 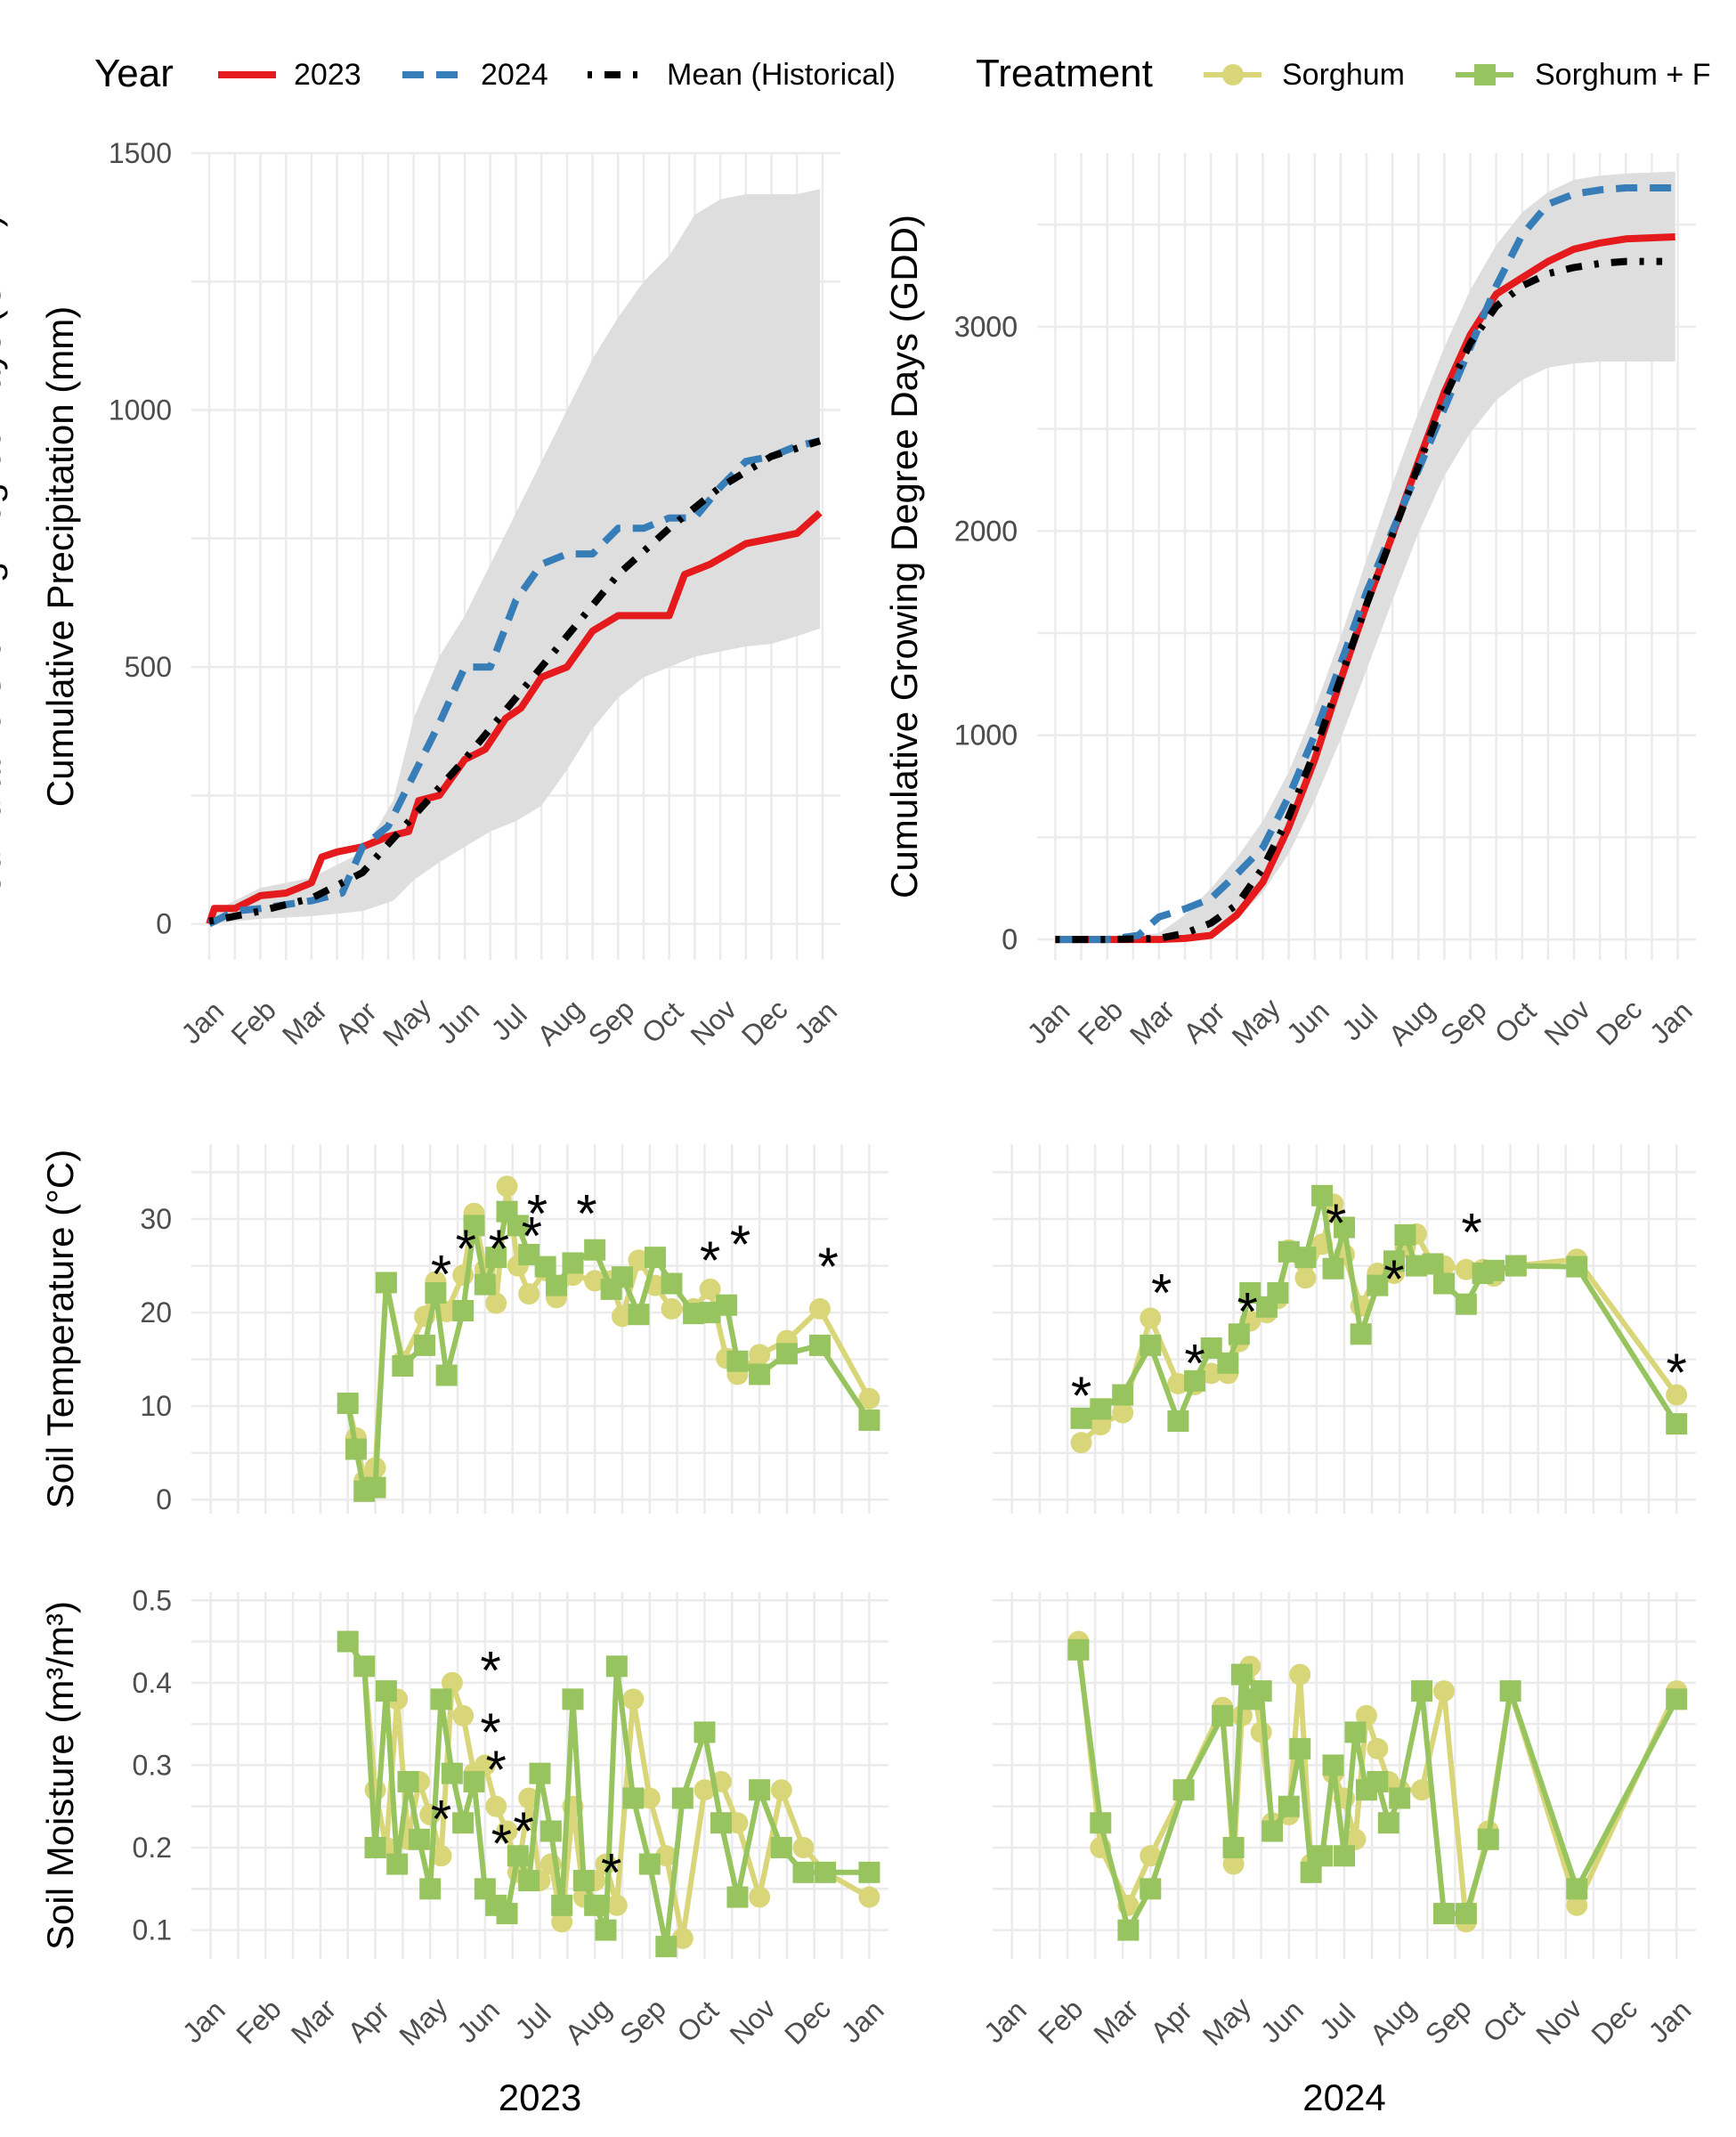 What do you see at coordinates (1343, 2097) in the screenshot?
I see `x-axis-title: 2024` at bounding box center [1343, 2097].